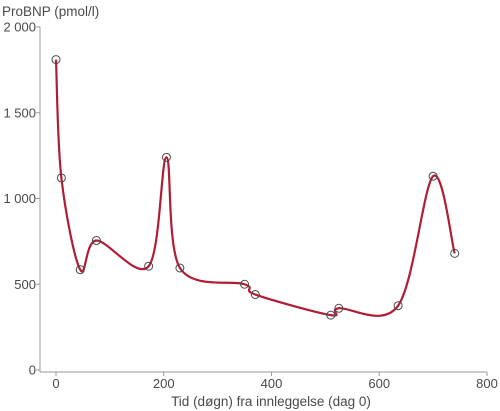 The image size is (500, 411). I want to click on y-tick-label: 0, so click(32, 370).